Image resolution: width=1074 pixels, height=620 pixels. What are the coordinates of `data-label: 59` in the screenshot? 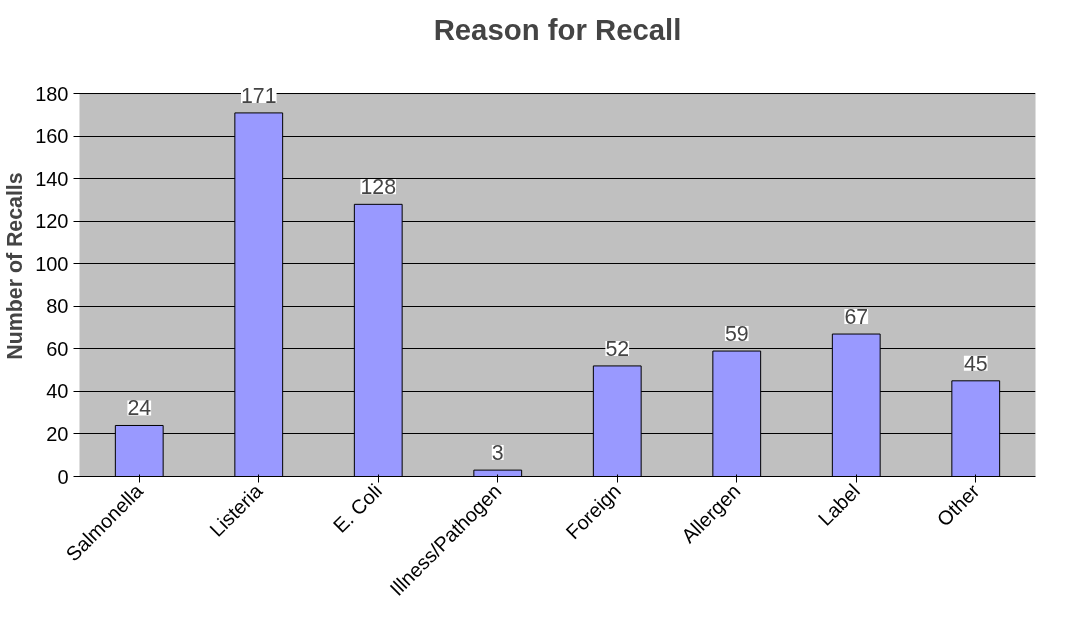 It's located at (736, 334).